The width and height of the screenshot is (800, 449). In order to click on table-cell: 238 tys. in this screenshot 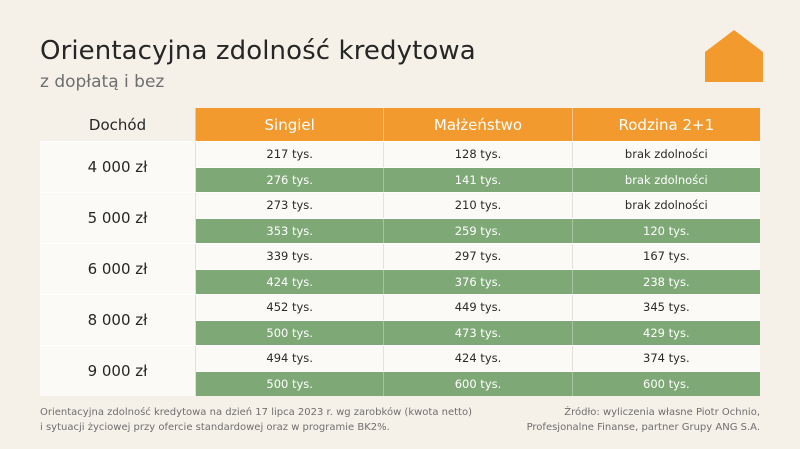, I will do `click(665, 281)`.